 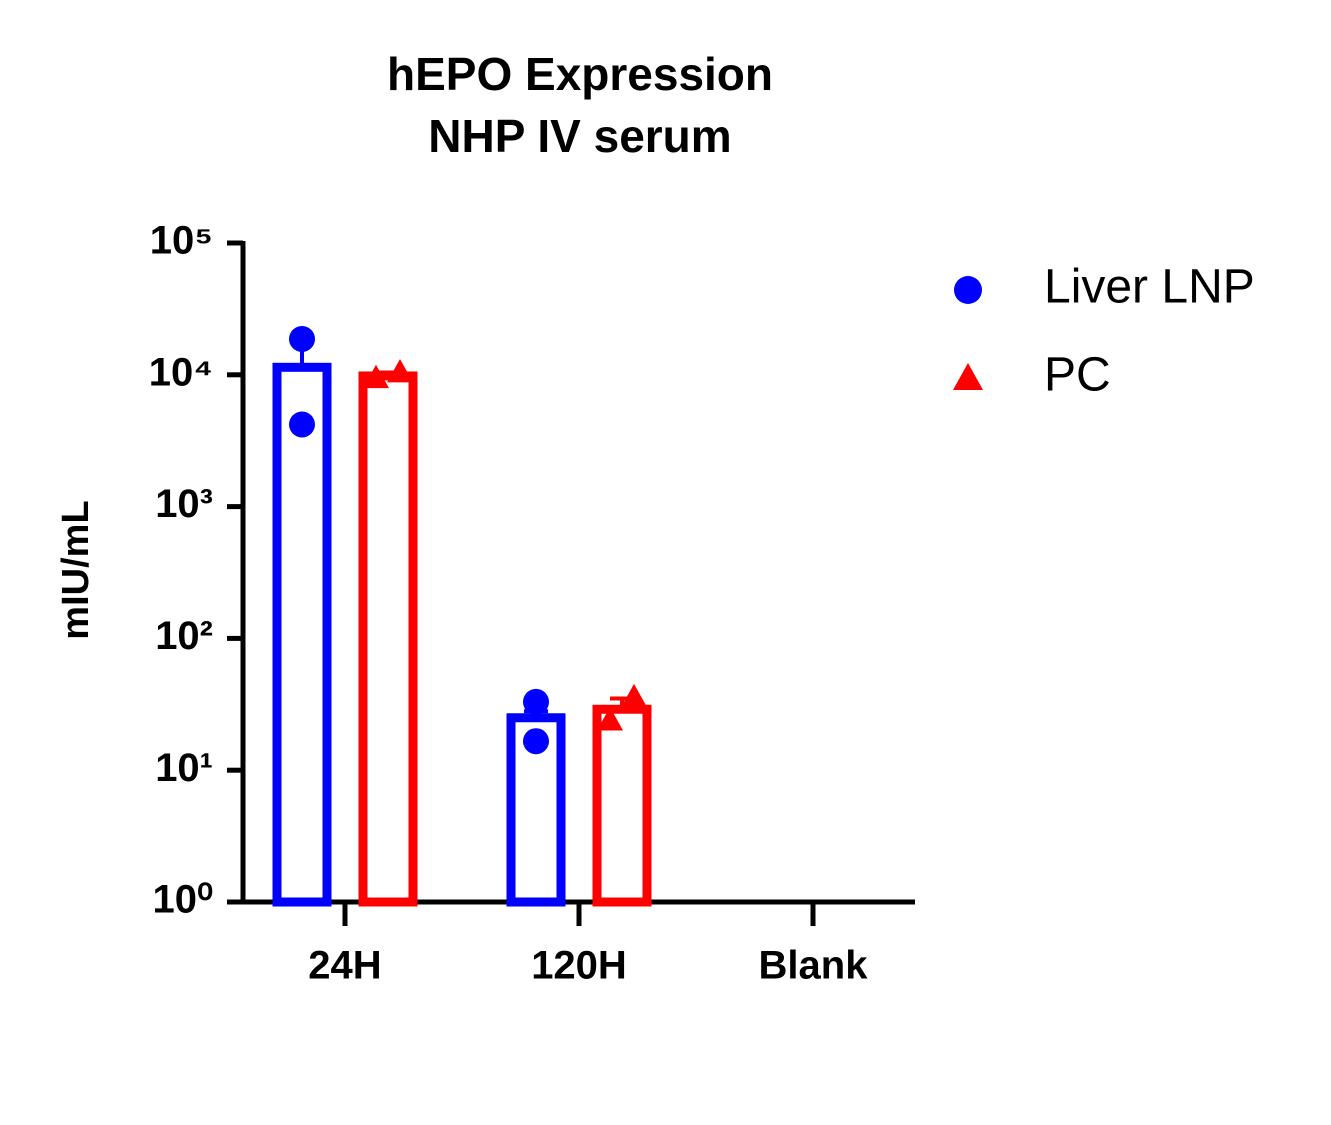 I want to click on x-tick-label: Blank, so click(x=814, y=966).